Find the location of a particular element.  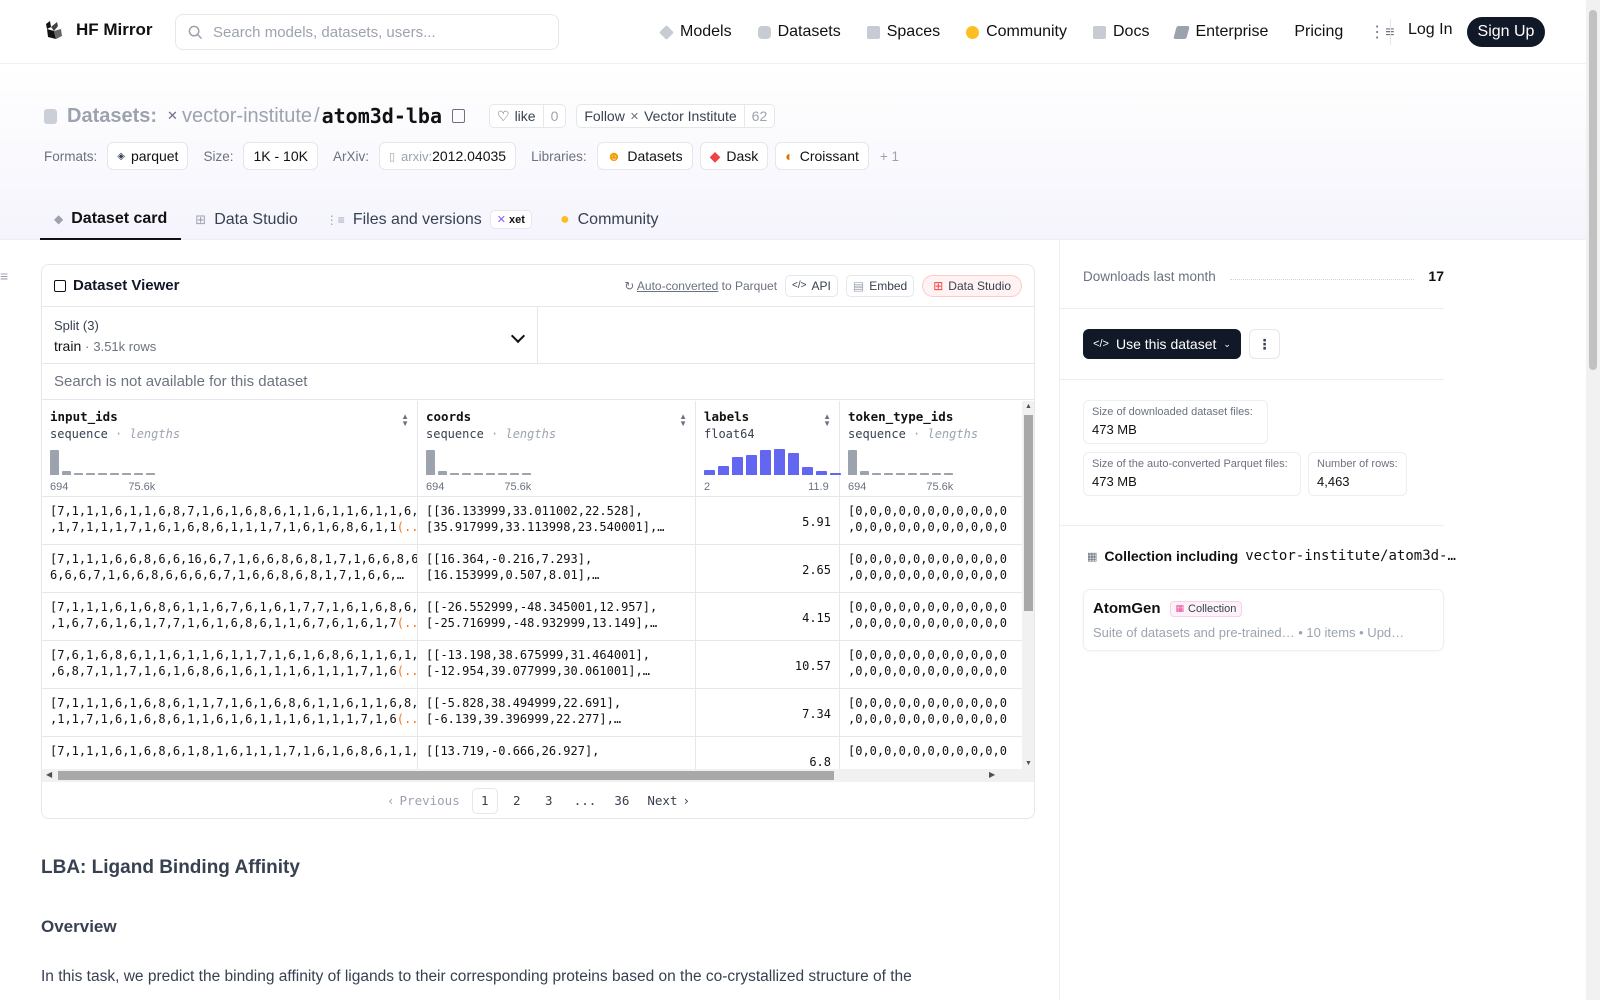

more-libraries: + 1 is located at coordinates (889, 156).